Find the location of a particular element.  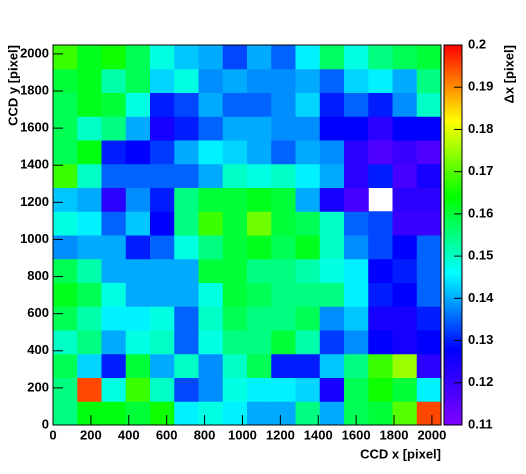

y-tick-label: 1000 is located at coordinates (34, 238).